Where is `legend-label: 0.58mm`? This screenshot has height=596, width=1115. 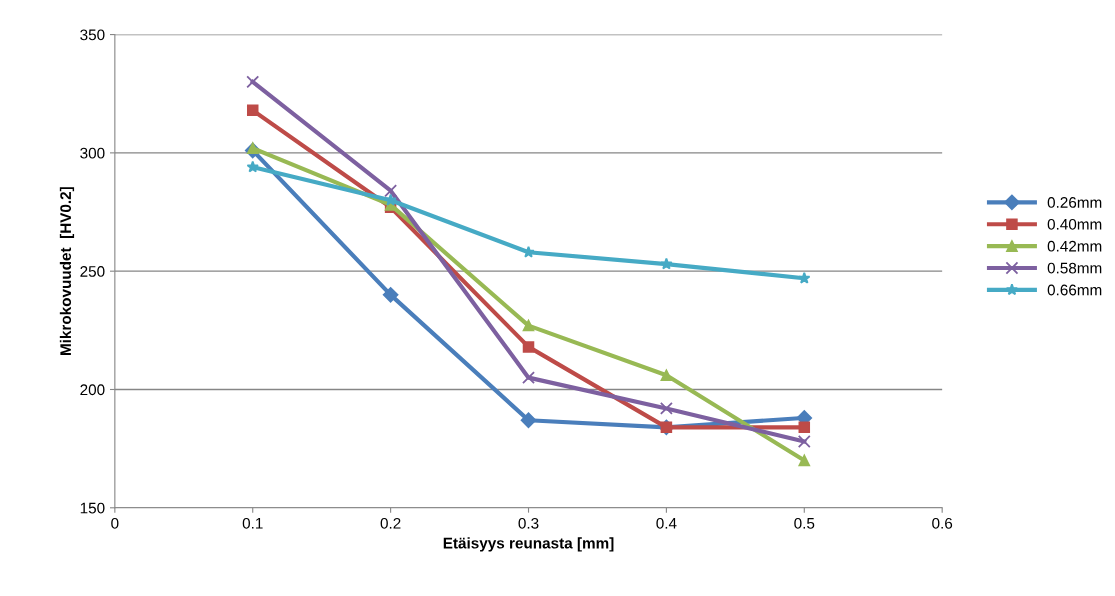 legend-label: 0.58mm is located at coordinates (1074, 268).